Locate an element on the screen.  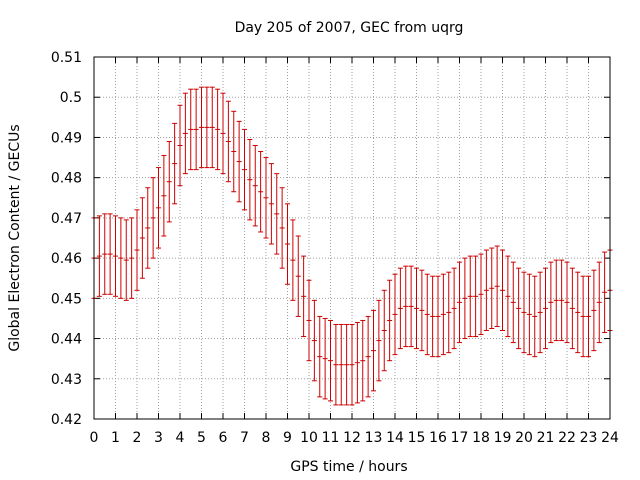
y-tick-label: 0.51 is located at coordinates (66, 58).